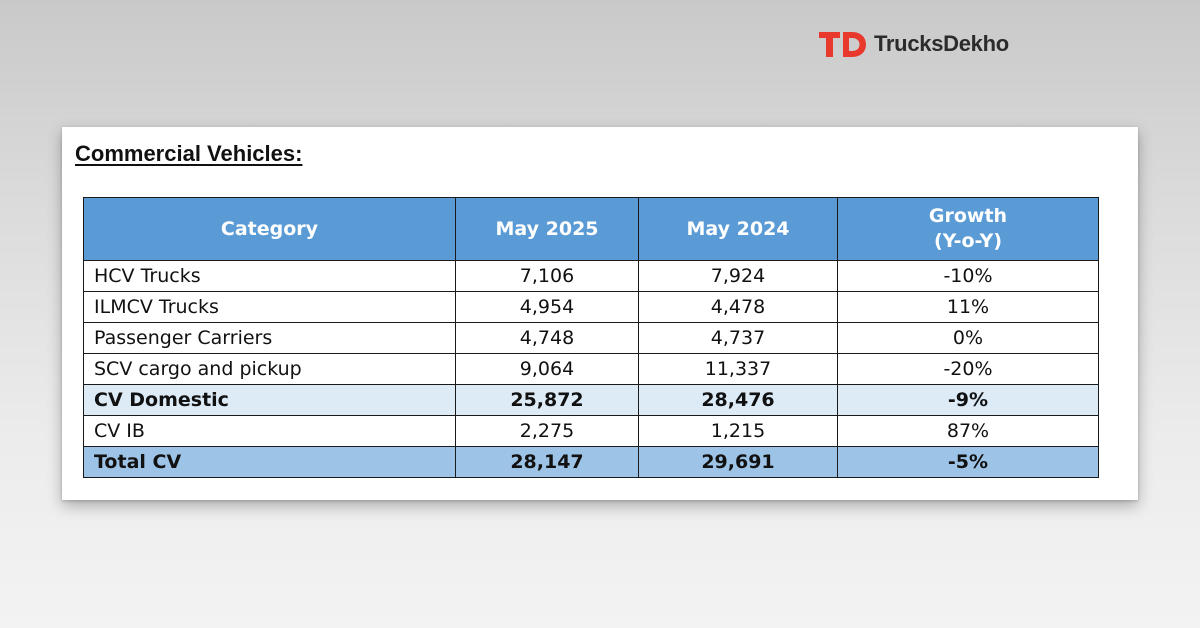 This screenshot has width=1200, height=628. Describe the element at coordinates (547, 431) in the screenshot. I see `cell-may-2025: 2,275` at that location.